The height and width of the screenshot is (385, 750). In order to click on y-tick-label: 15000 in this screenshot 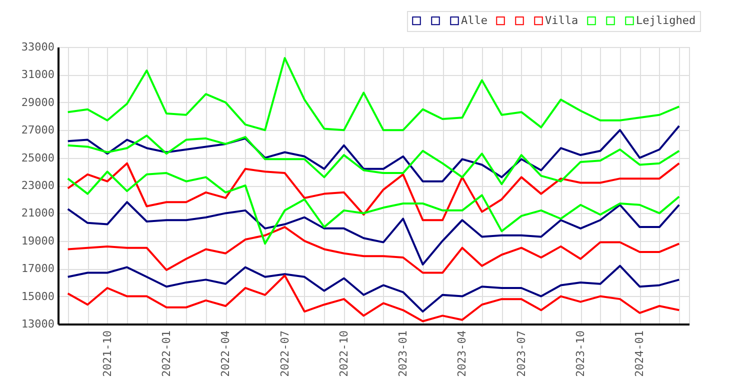, I will do `click(37, 296)`.